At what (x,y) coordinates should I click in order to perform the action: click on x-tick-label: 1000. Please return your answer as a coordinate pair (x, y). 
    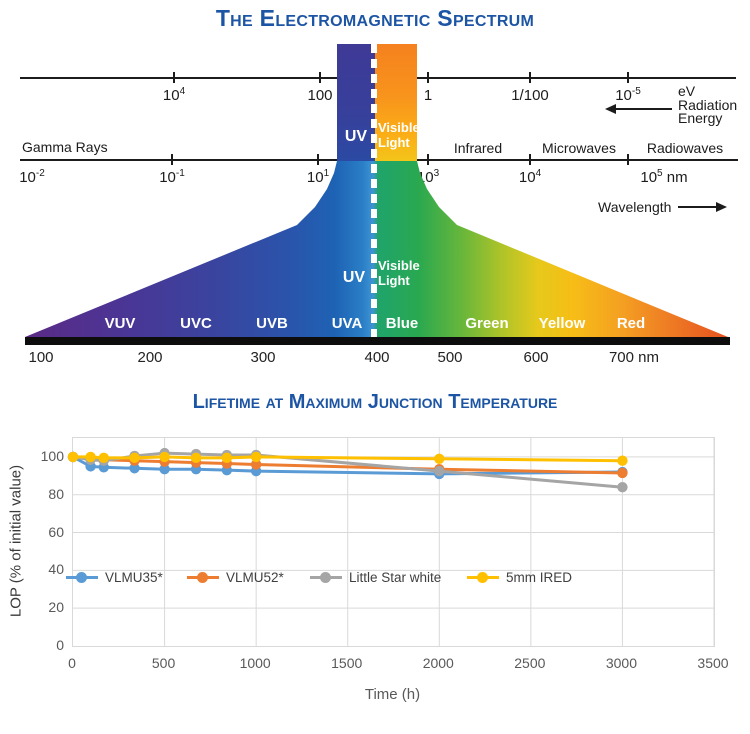
    Looking at the image, I should click on (255, 663).